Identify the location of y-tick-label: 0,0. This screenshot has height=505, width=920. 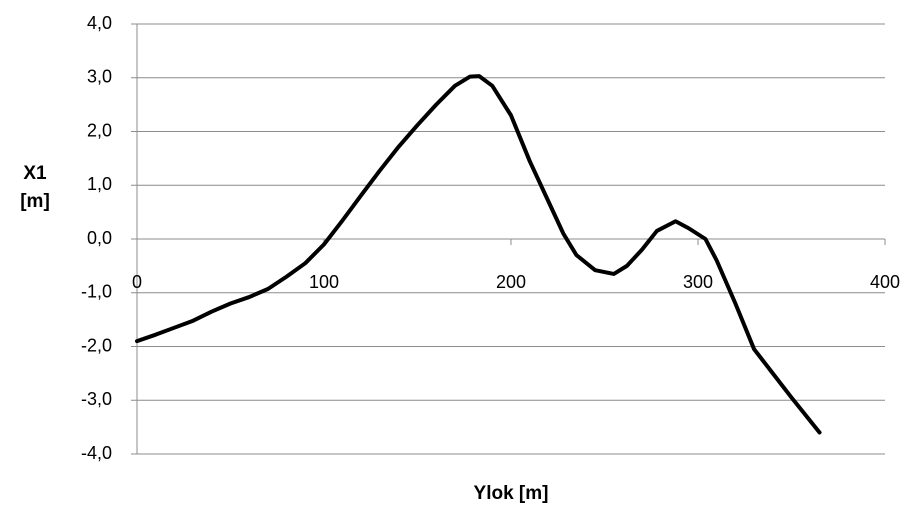
(99, 238).